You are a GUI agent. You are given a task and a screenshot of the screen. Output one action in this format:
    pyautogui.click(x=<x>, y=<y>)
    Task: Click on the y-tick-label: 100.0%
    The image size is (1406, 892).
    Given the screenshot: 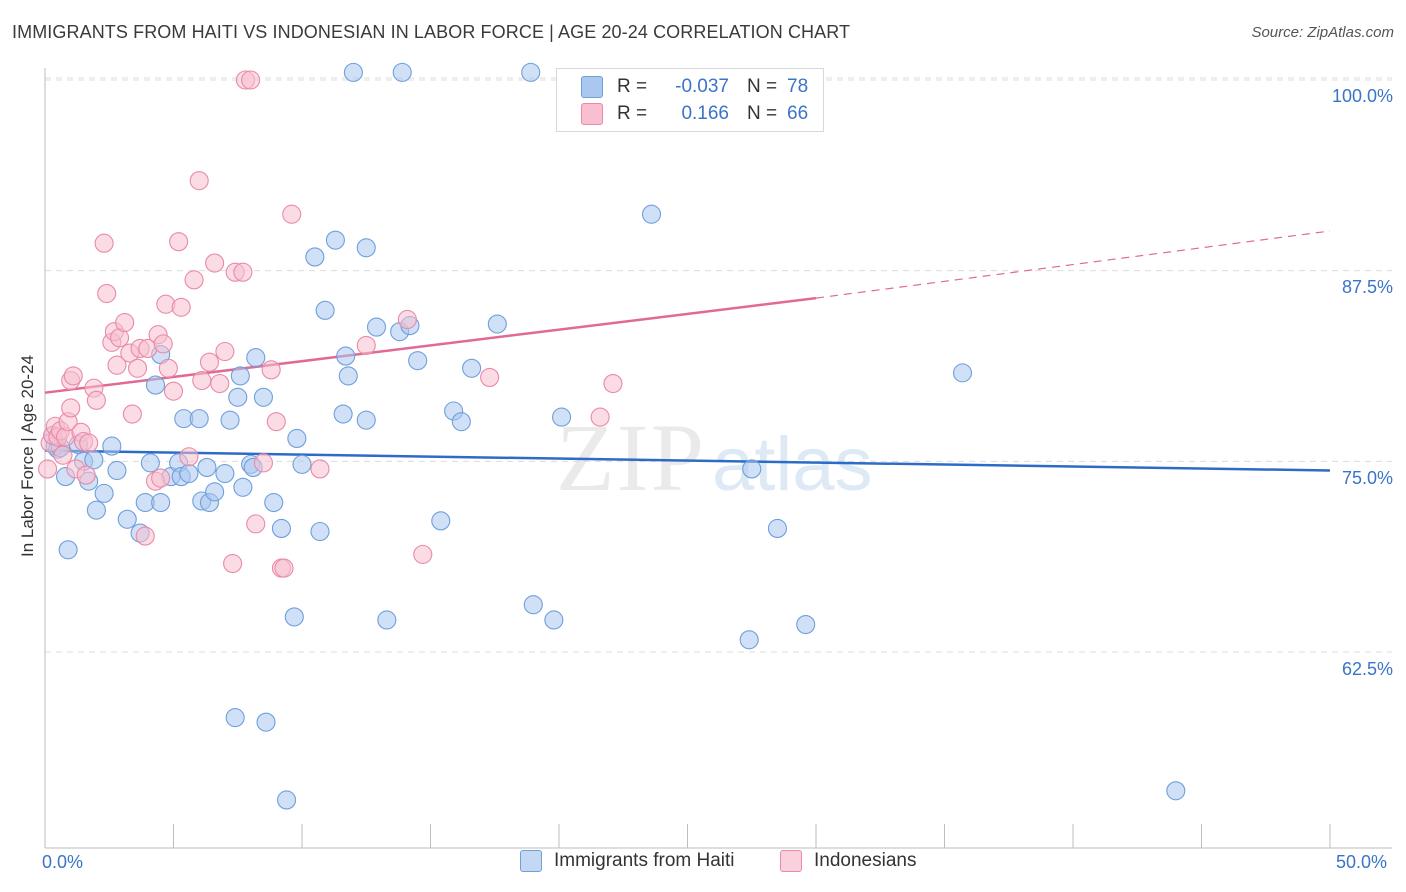 What is the action you would take?
    pyautogui.click(x=1362, y=96)
    